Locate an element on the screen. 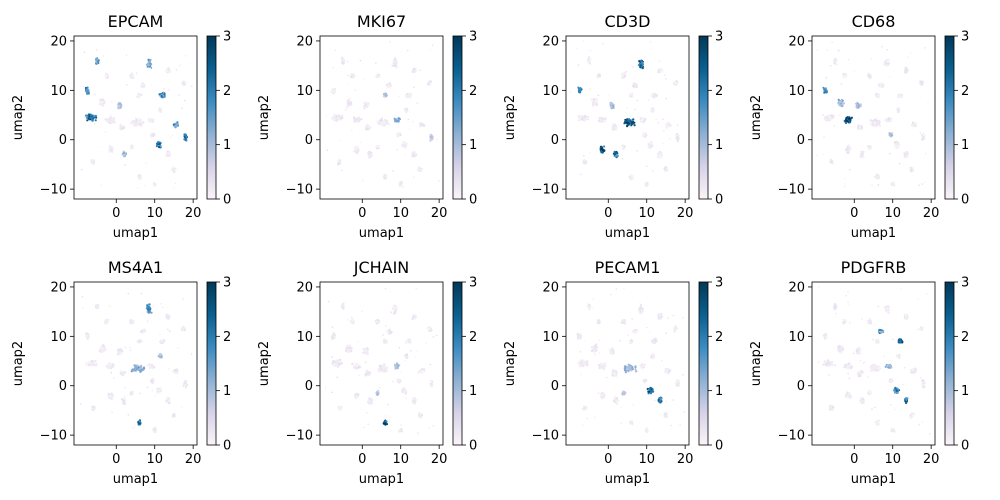 The height and width of the screenshot is (500, 1000). x-tick-label: 0 is located at coordinates (116, 213).